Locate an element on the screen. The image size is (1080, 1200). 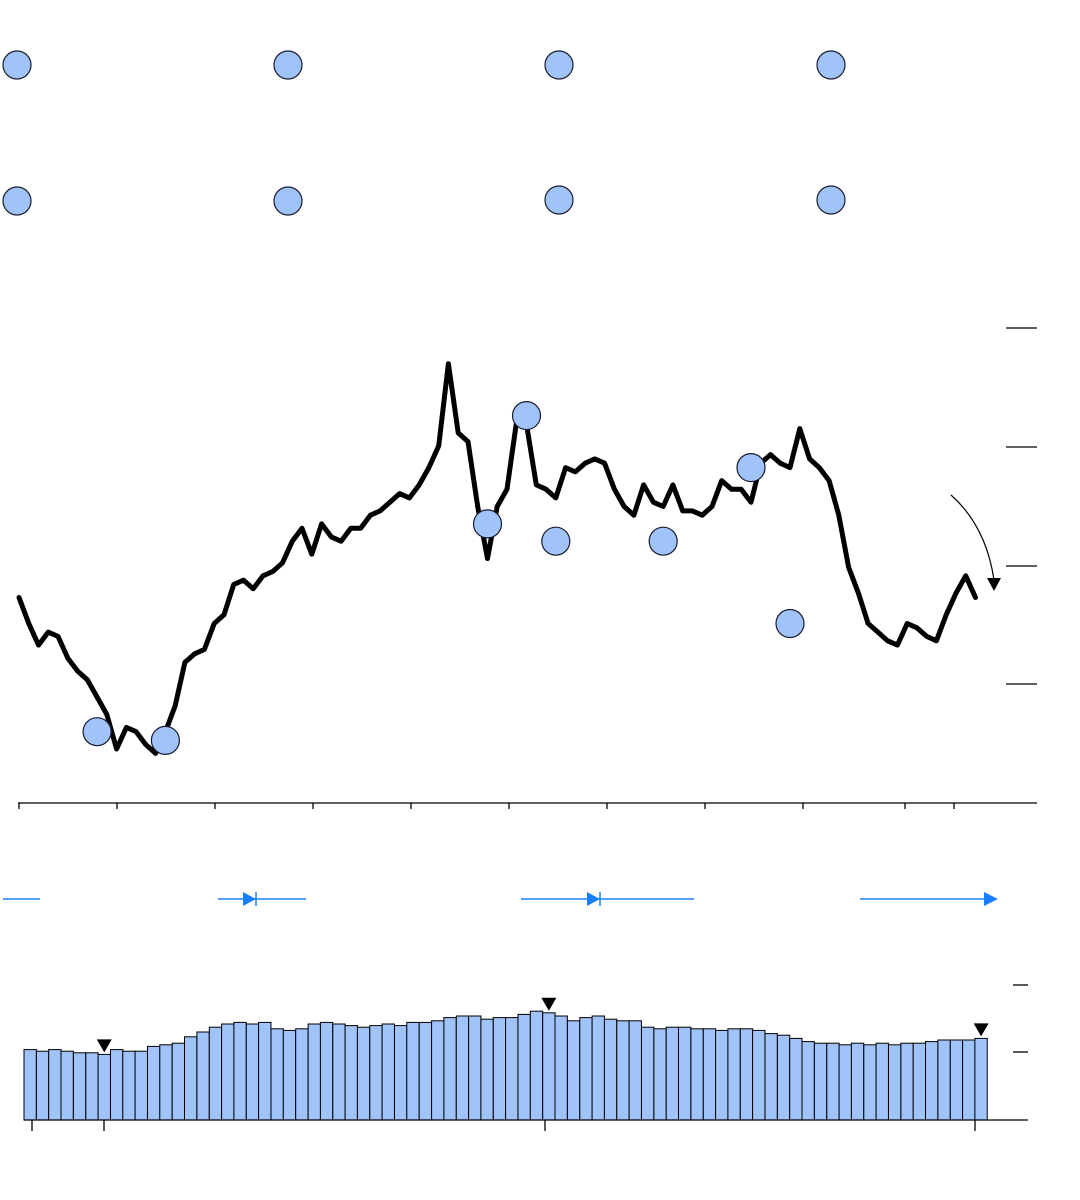
legend-markers is located at coordinates (424, 133).